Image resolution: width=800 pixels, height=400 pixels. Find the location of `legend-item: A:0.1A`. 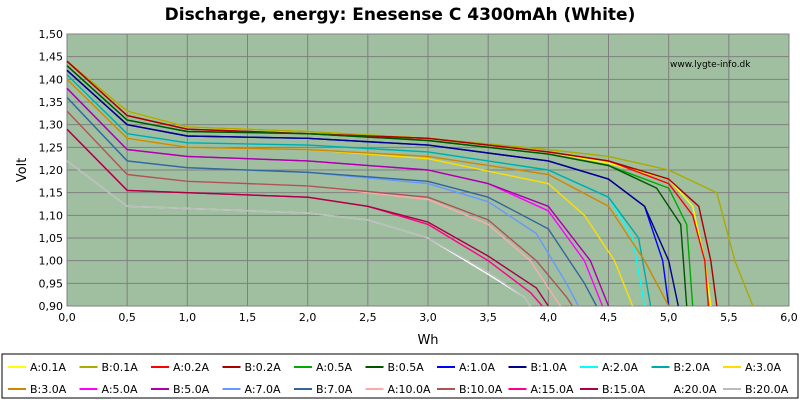

legend-item: A:0.1A is located at coordinates (37, 367).